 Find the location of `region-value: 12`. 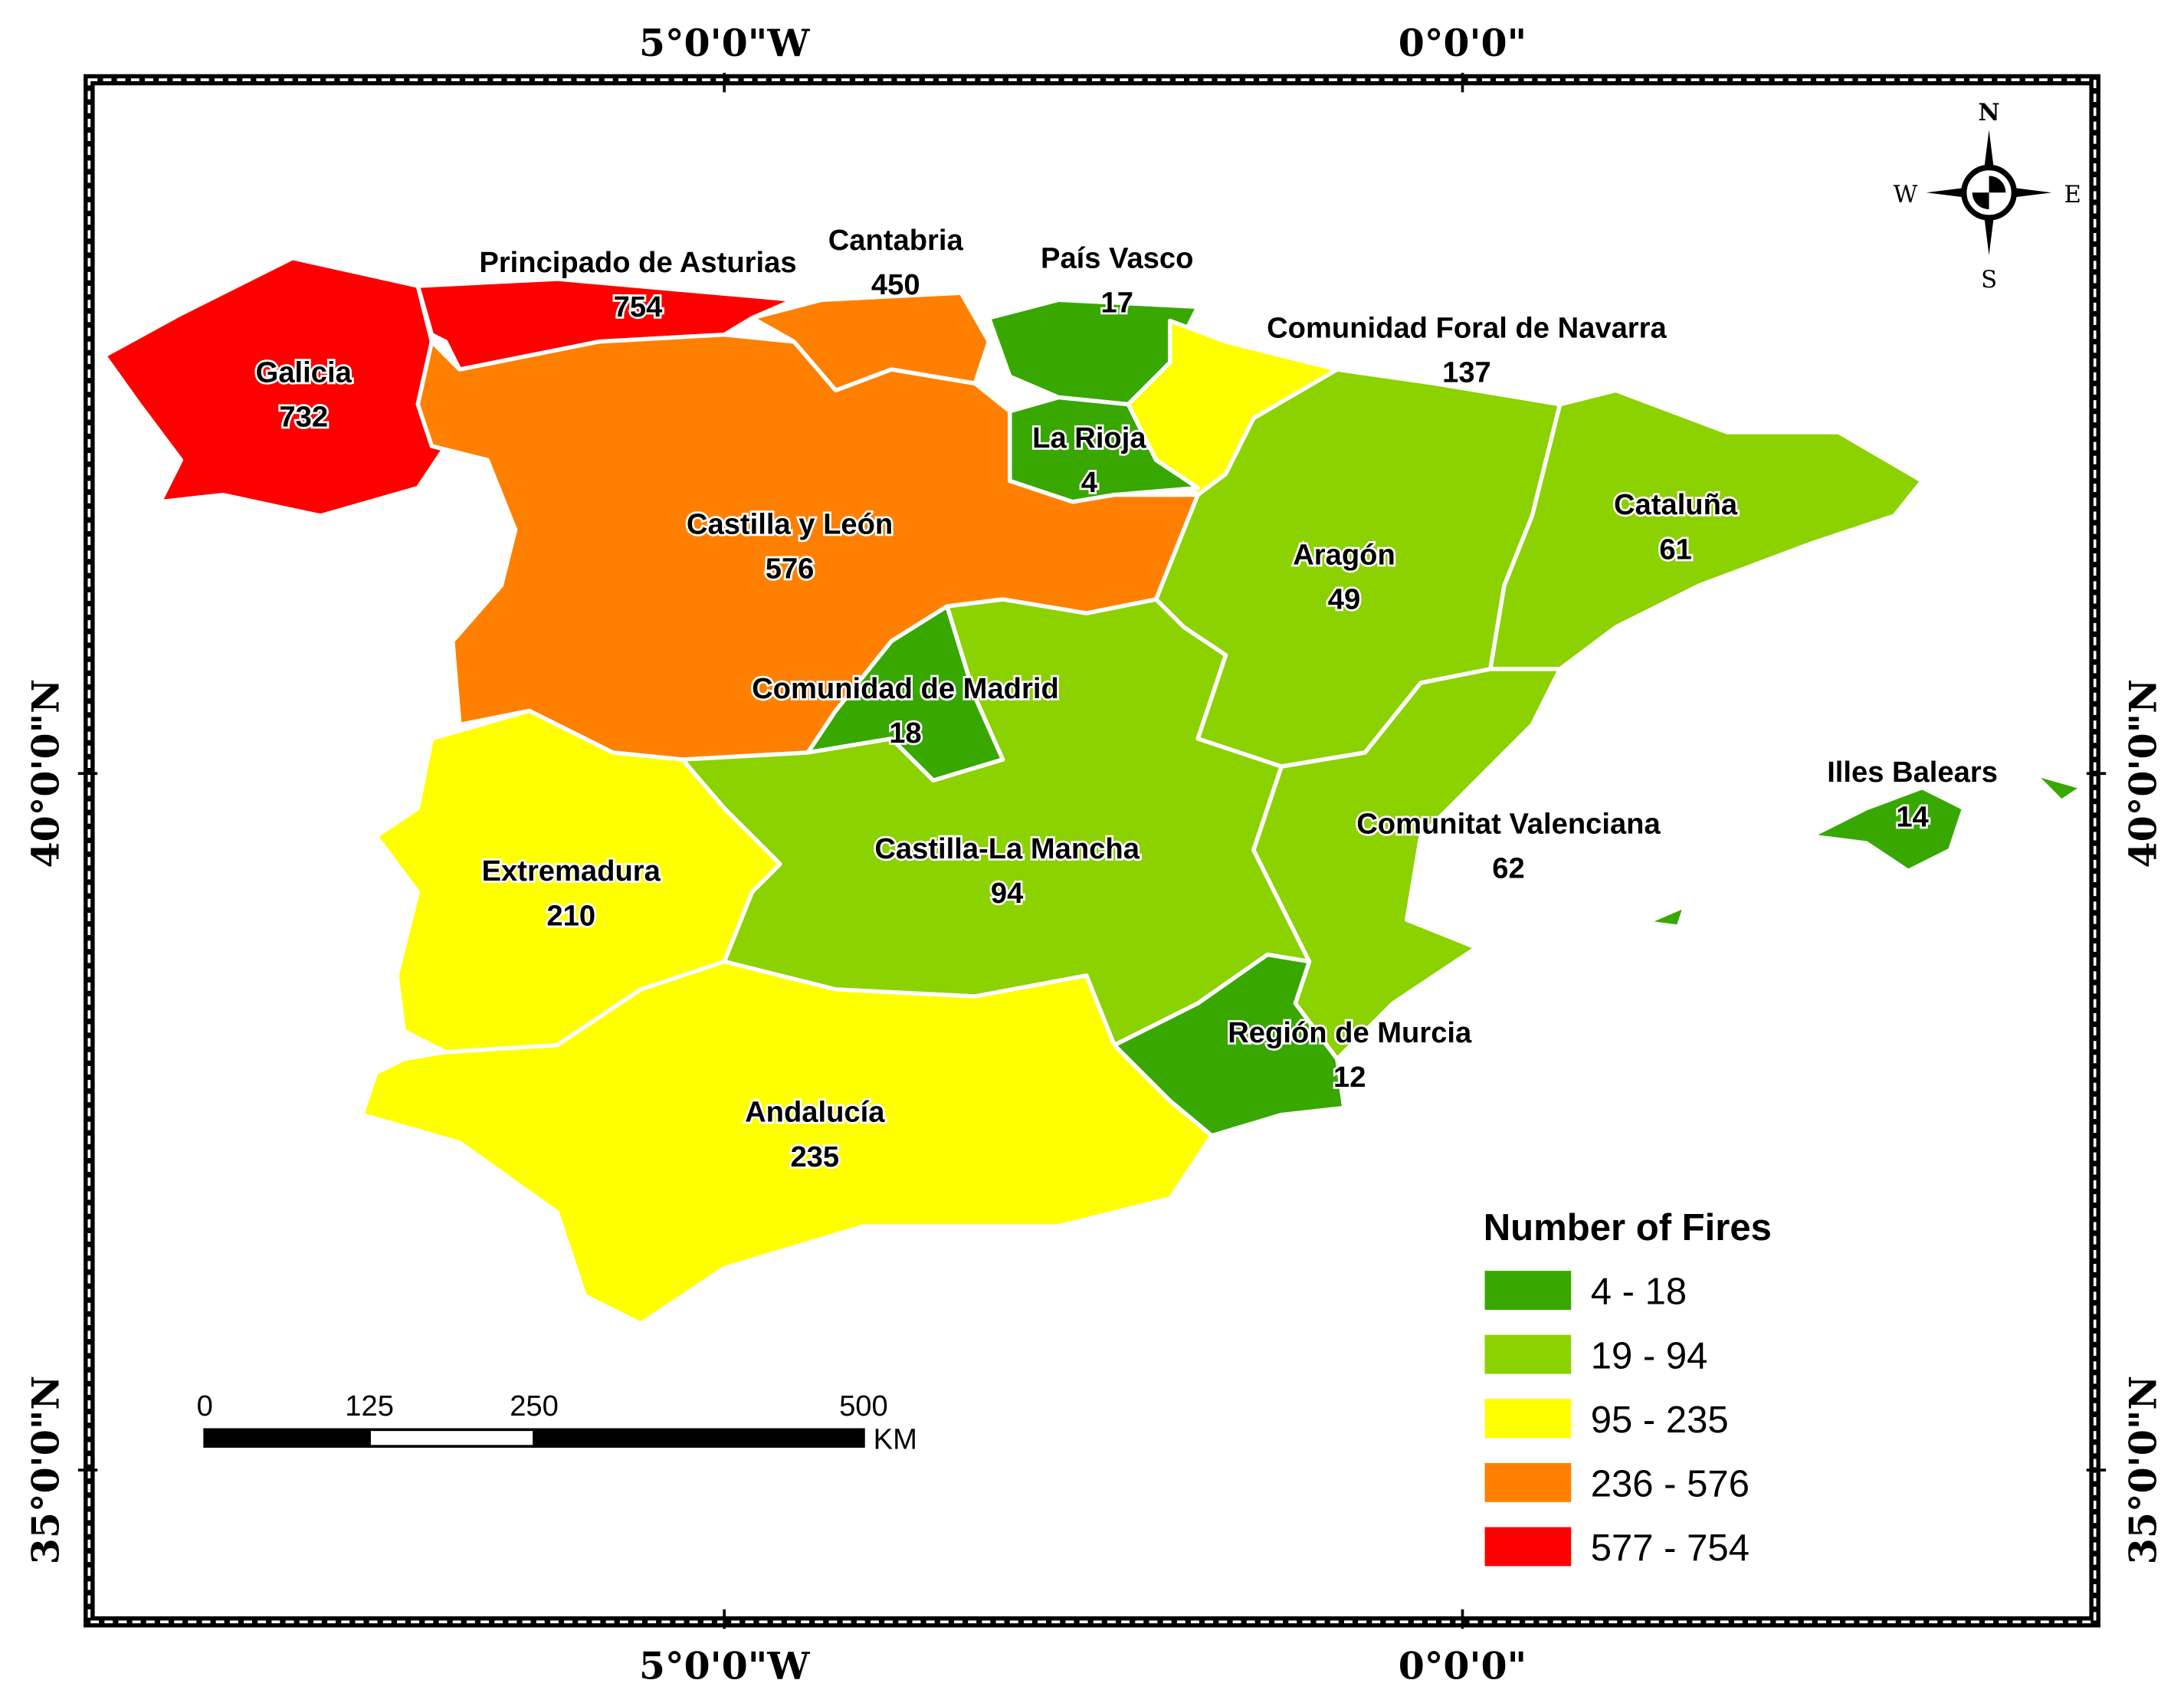

region-value: 12 is located at coordinates (1349, 1077).